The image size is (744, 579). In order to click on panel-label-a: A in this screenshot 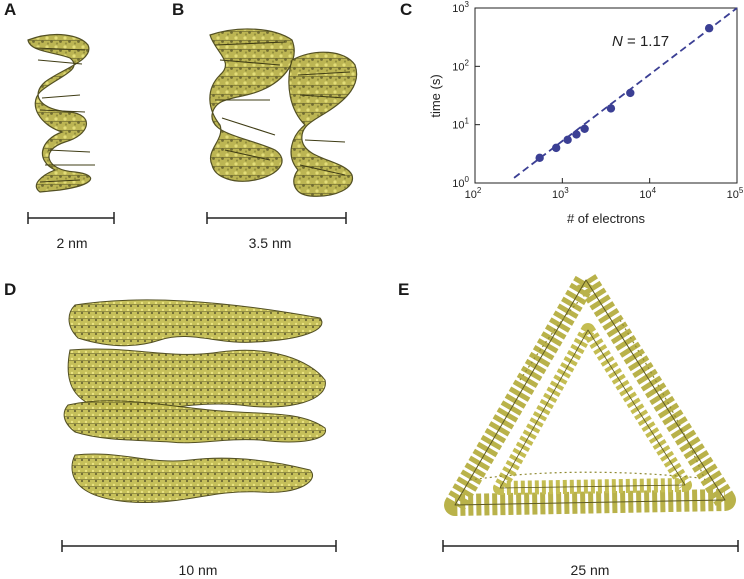, I will do `click(10, 9)`.